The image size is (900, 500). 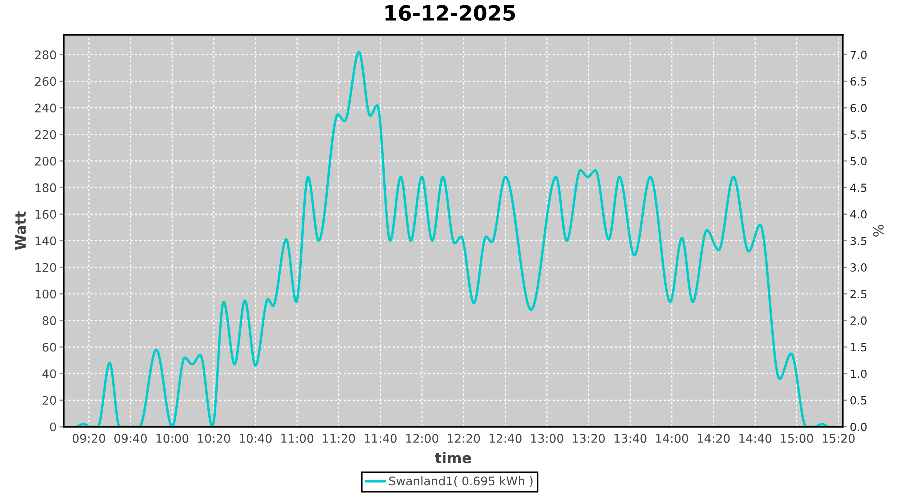 What do you see at coordinates (797, 439) in the screenshot?
I see `x-tick-label: 15:00` at bounding box center [797, 439].